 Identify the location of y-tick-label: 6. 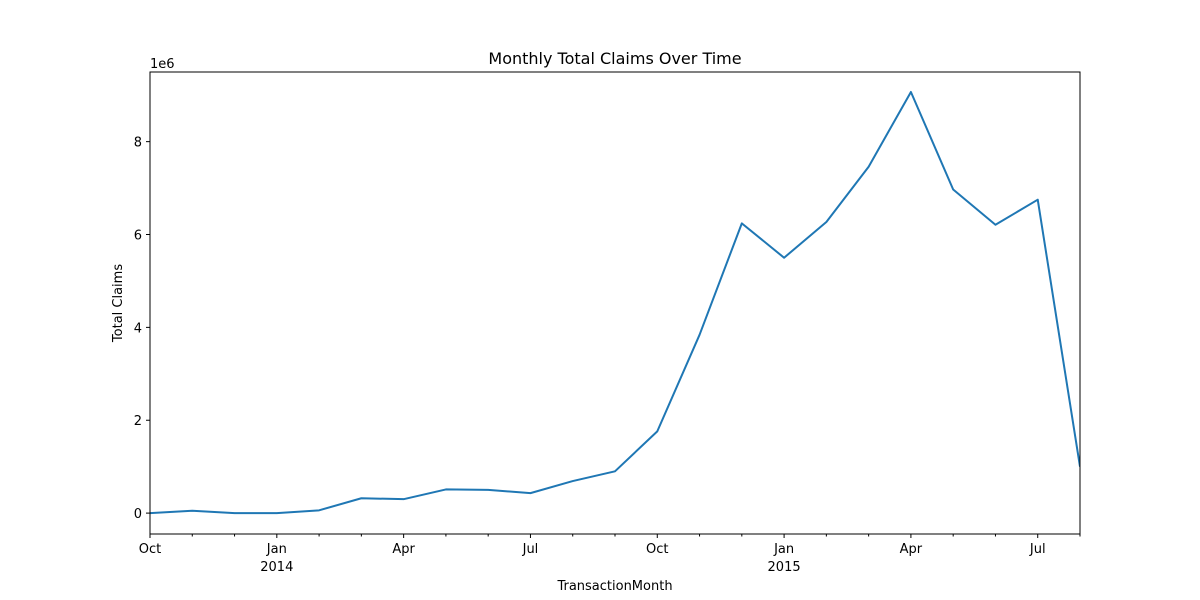
(138, 236).